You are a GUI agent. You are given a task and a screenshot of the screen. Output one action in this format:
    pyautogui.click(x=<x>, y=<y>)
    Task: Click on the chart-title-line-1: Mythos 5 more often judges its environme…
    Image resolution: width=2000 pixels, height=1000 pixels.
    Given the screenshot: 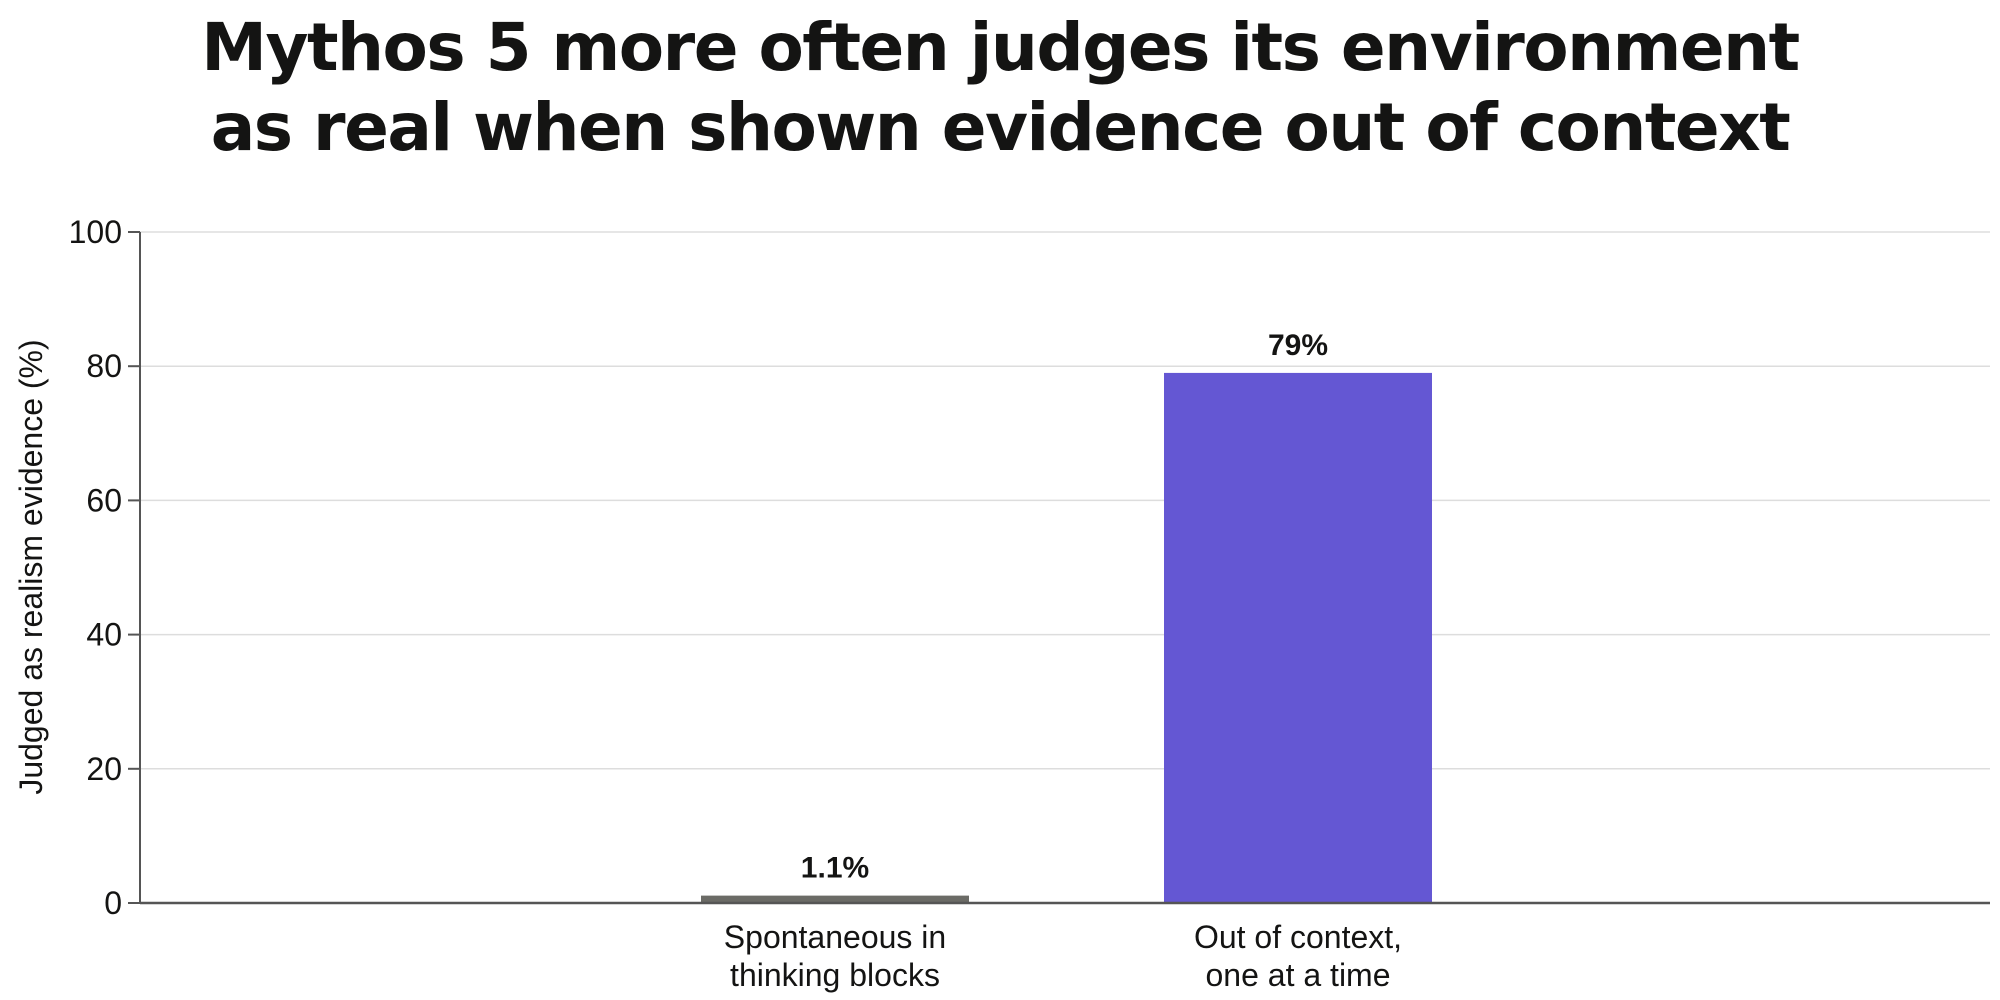 What is the action you would take?
    pyautogui.click(x=1000, y=47)
    